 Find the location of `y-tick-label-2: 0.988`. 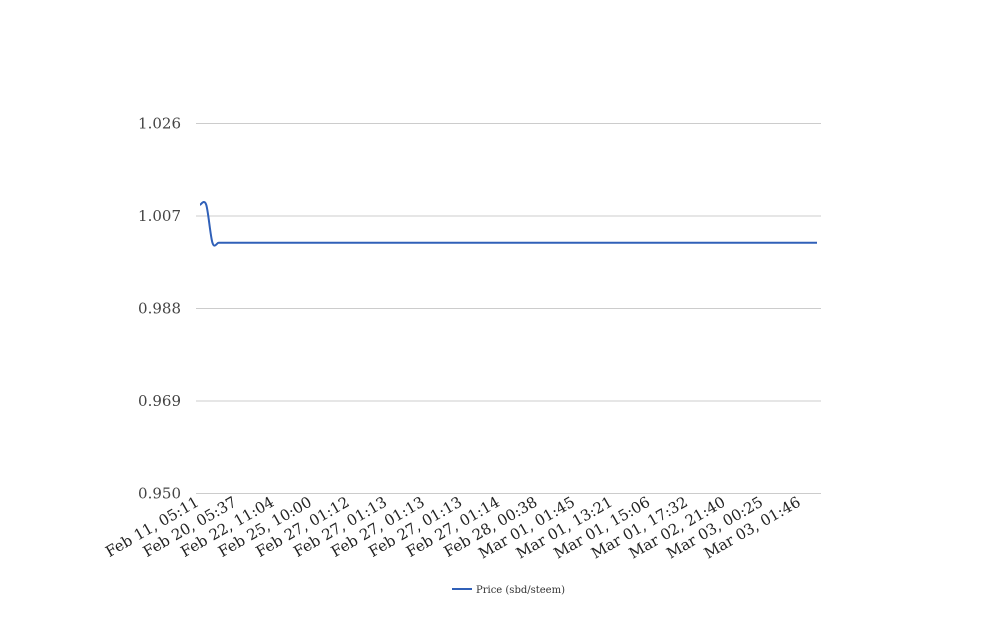

y-tick-label-2: 0.988 is located at coordinates (159, 309).